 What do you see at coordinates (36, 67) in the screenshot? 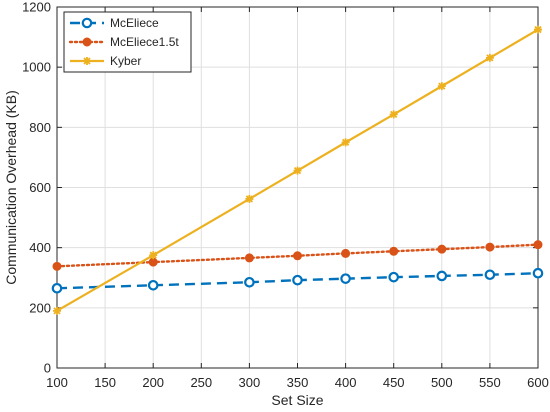
I see `y-tick-label: 1000` at bounding box center [36, 67].